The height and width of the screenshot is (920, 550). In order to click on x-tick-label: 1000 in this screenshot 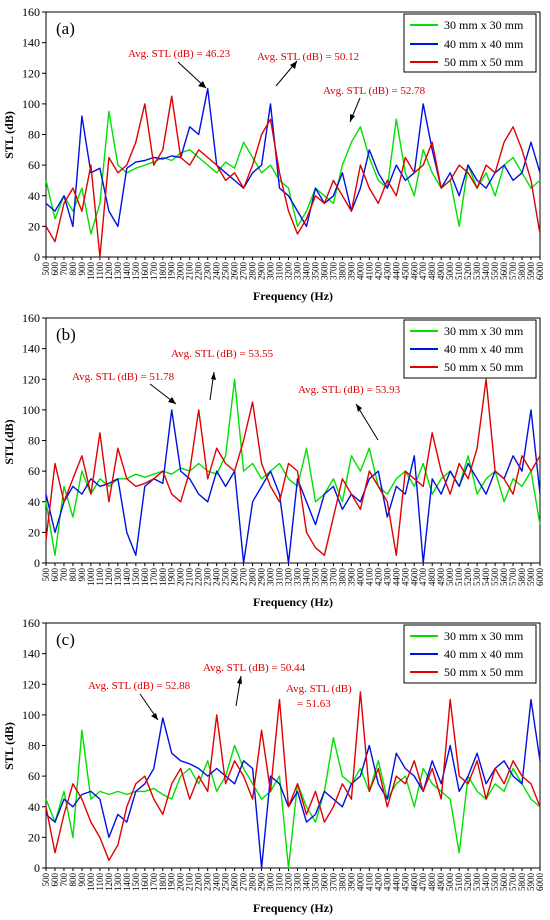, I will do `click(91, 577)`.